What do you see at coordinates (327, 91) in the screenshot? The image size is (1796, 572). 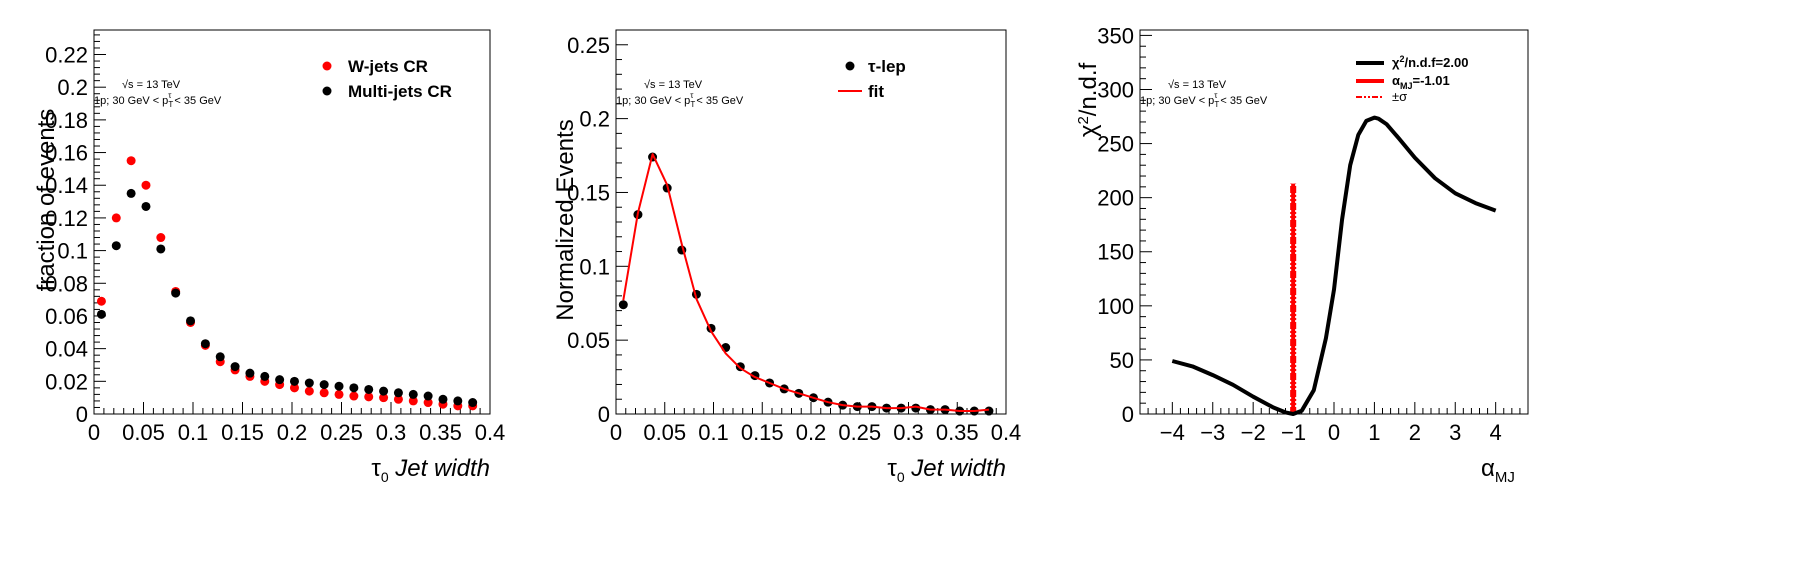 I see `legend-marker-multi-jets` at bounding box center [327, 91].